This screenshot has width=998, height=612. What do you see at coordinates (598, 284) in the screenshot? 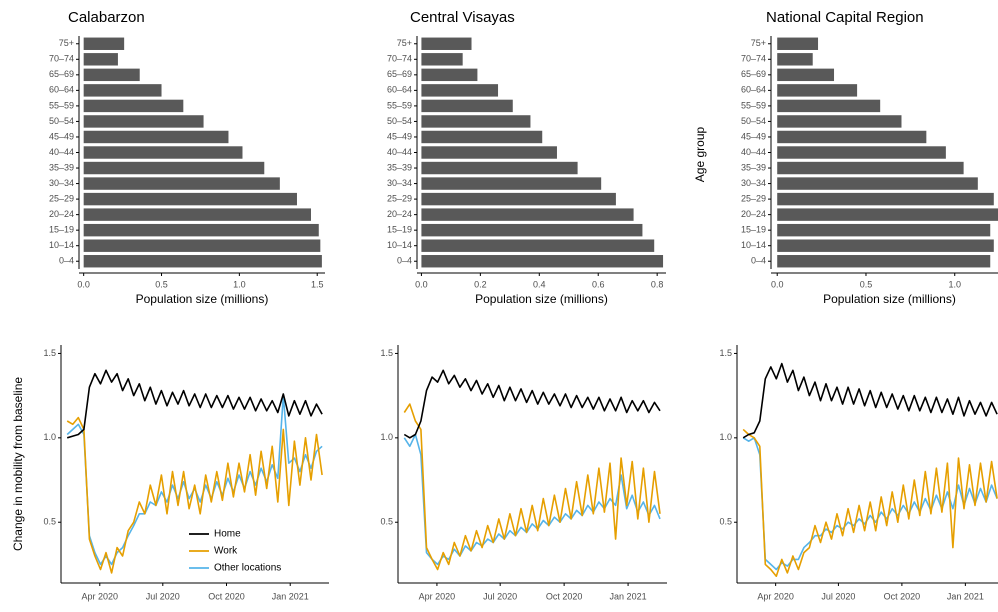
I see `x-tick-label: 0.6` at bounding box center [598, 284].